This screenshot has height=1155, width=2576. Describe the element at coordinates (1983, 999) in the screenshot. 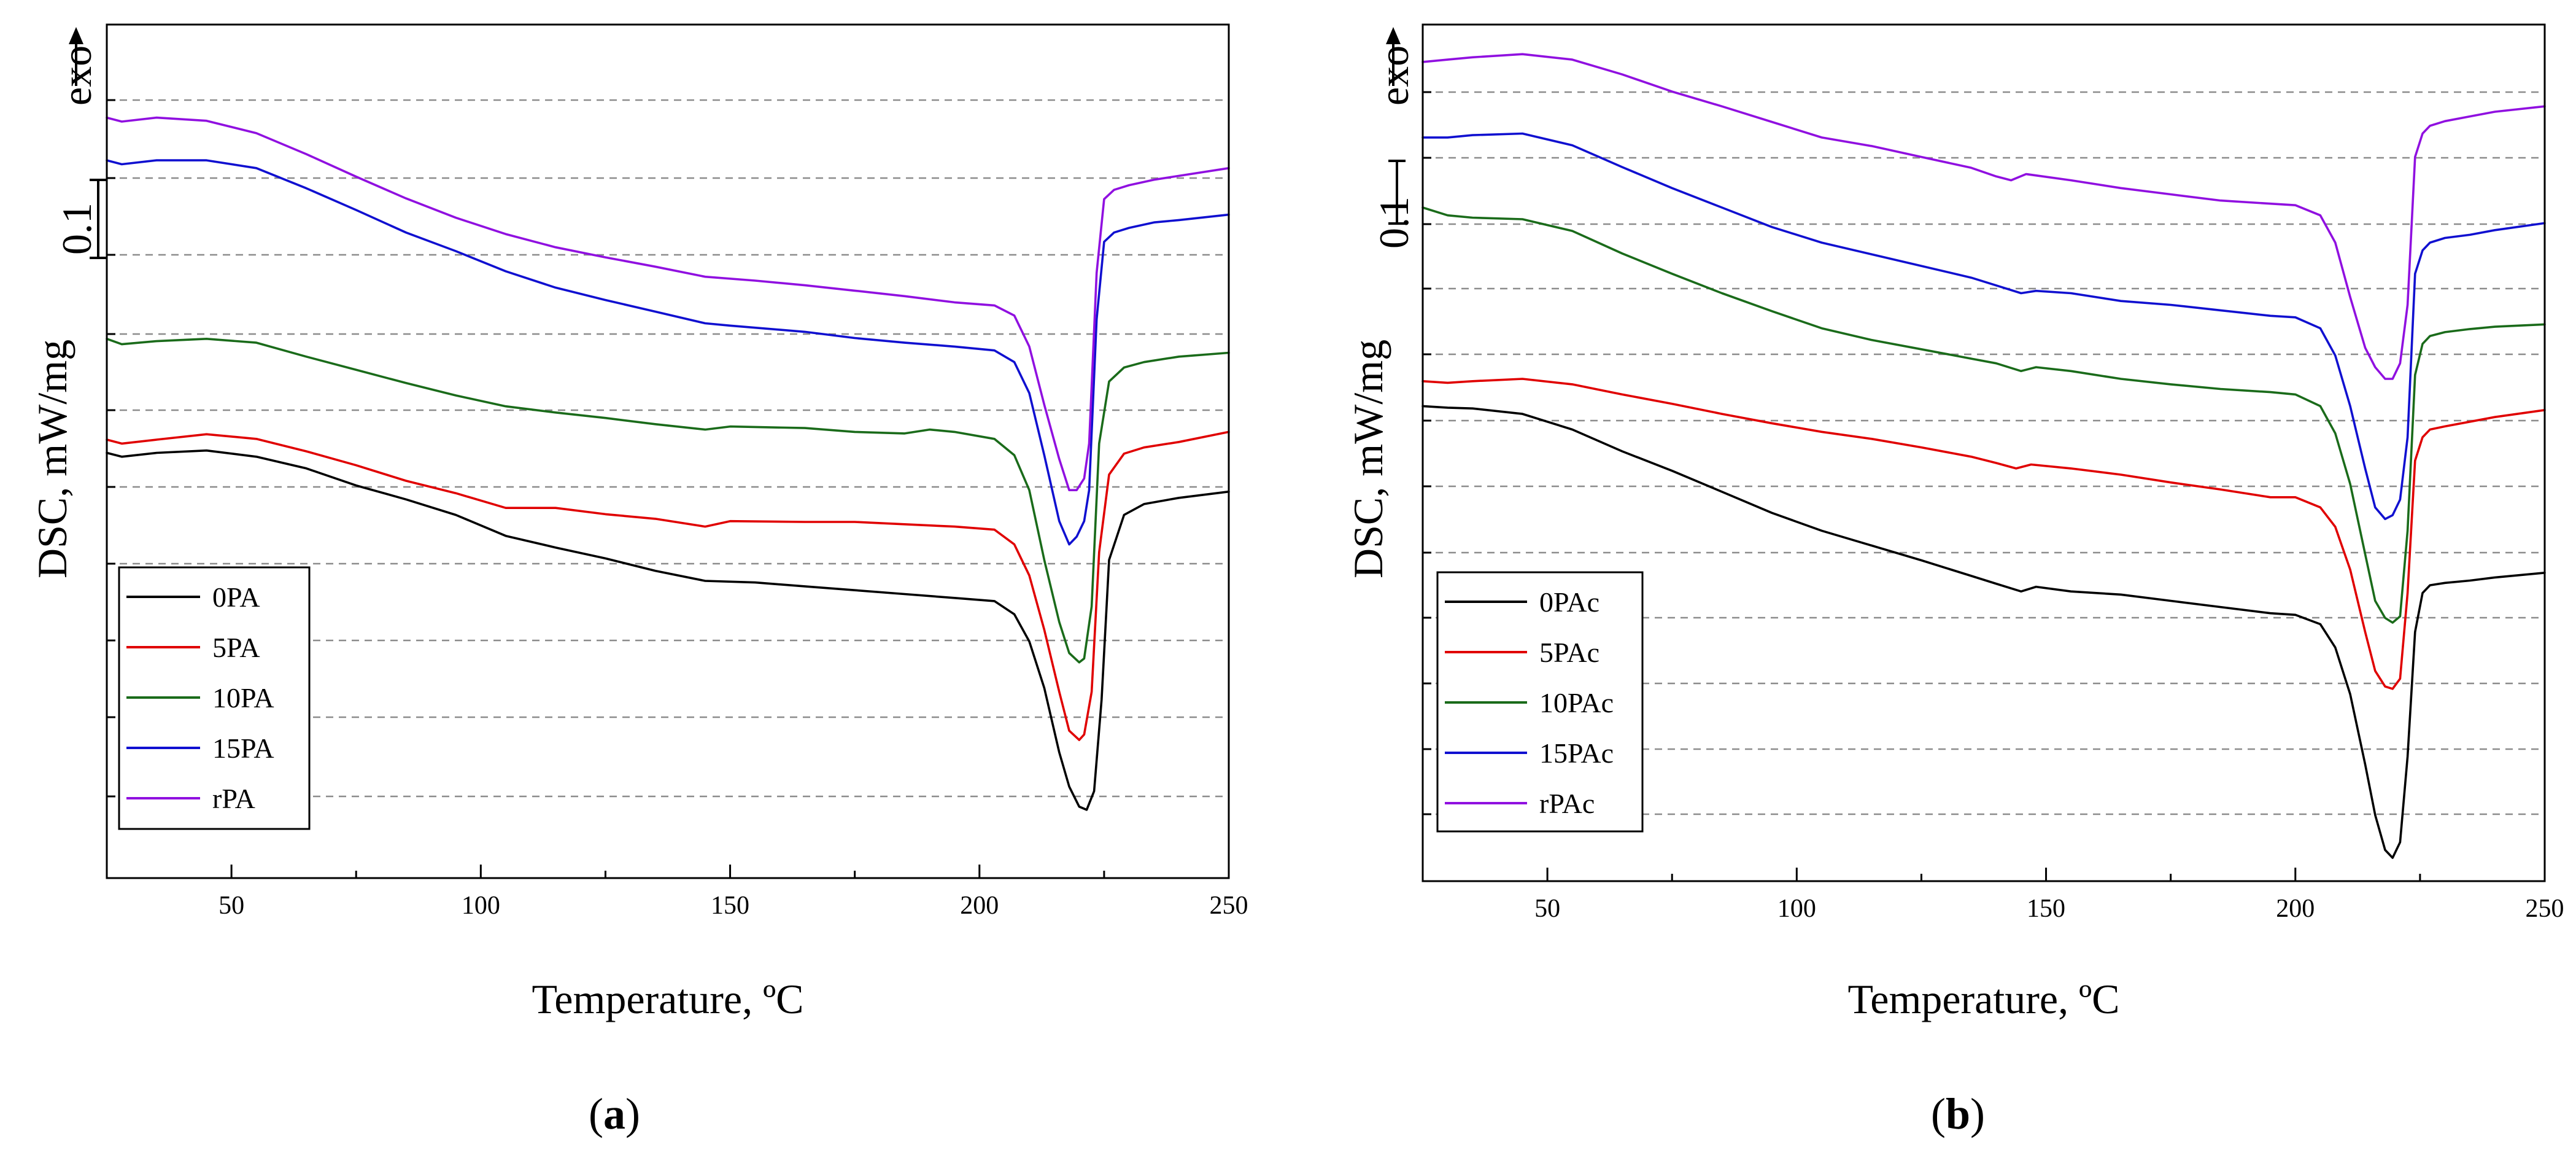

I see `panel-b-x-axis-title: Temperature, ºC` at that location.